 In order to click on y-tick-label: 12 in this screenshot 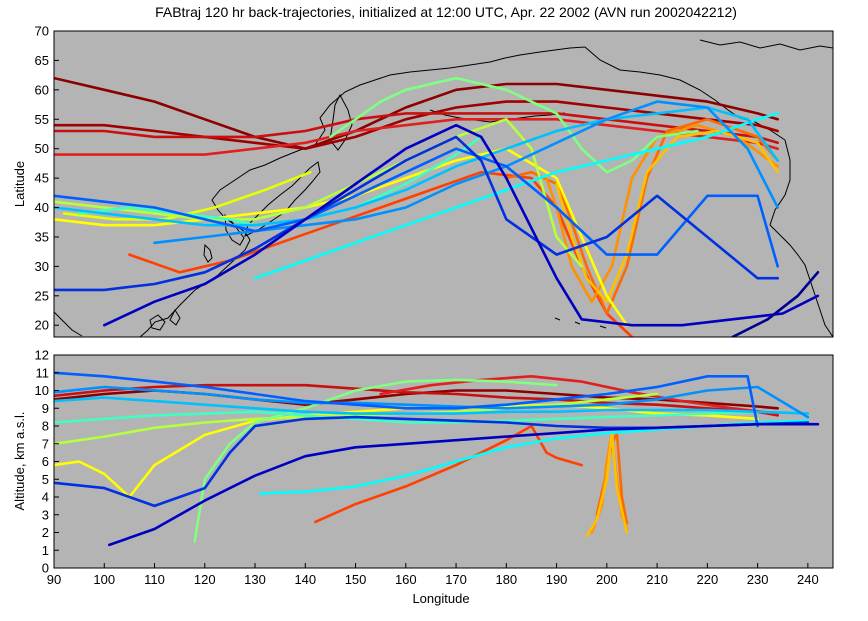, I will do `click(42, 355)`.